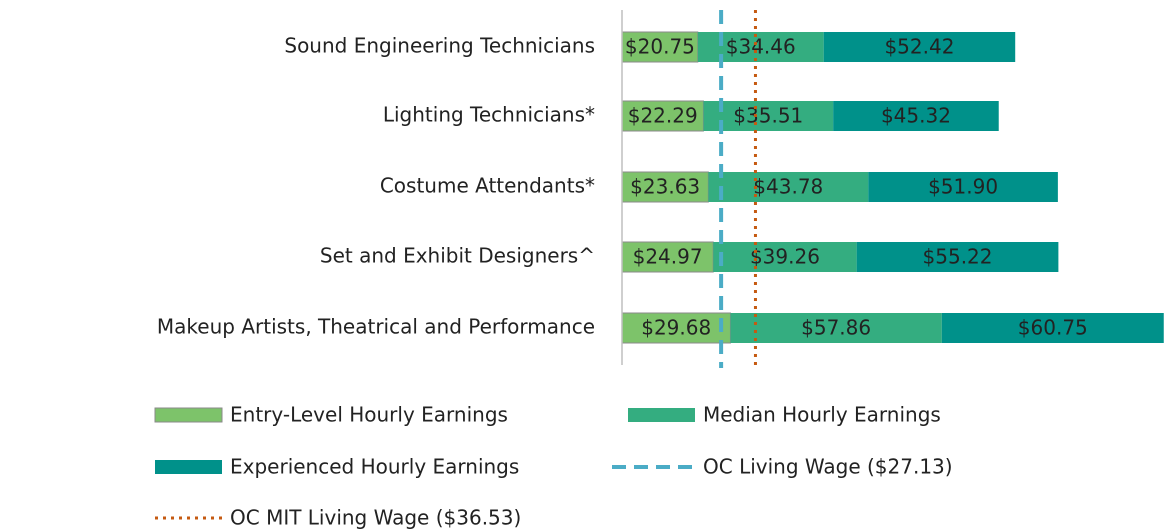  Describe the element at coordinates (457, 256) in the screenshot. I see `category-label: Set and Exhibit Designers^` at that location.